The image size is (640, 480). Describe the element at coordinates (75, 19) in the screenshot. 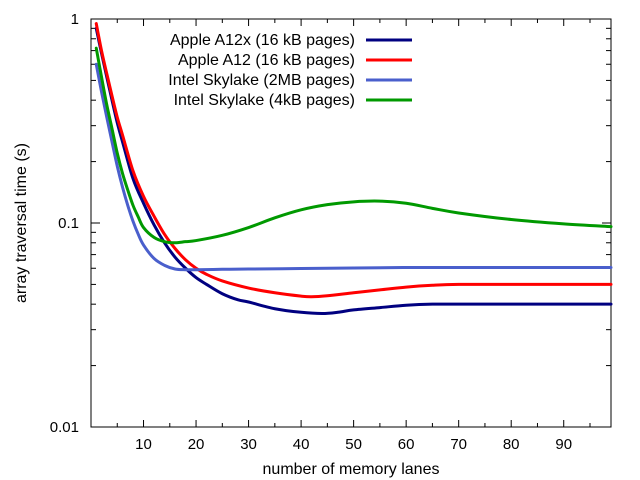

I see `y-tick-label: 1` at that location.